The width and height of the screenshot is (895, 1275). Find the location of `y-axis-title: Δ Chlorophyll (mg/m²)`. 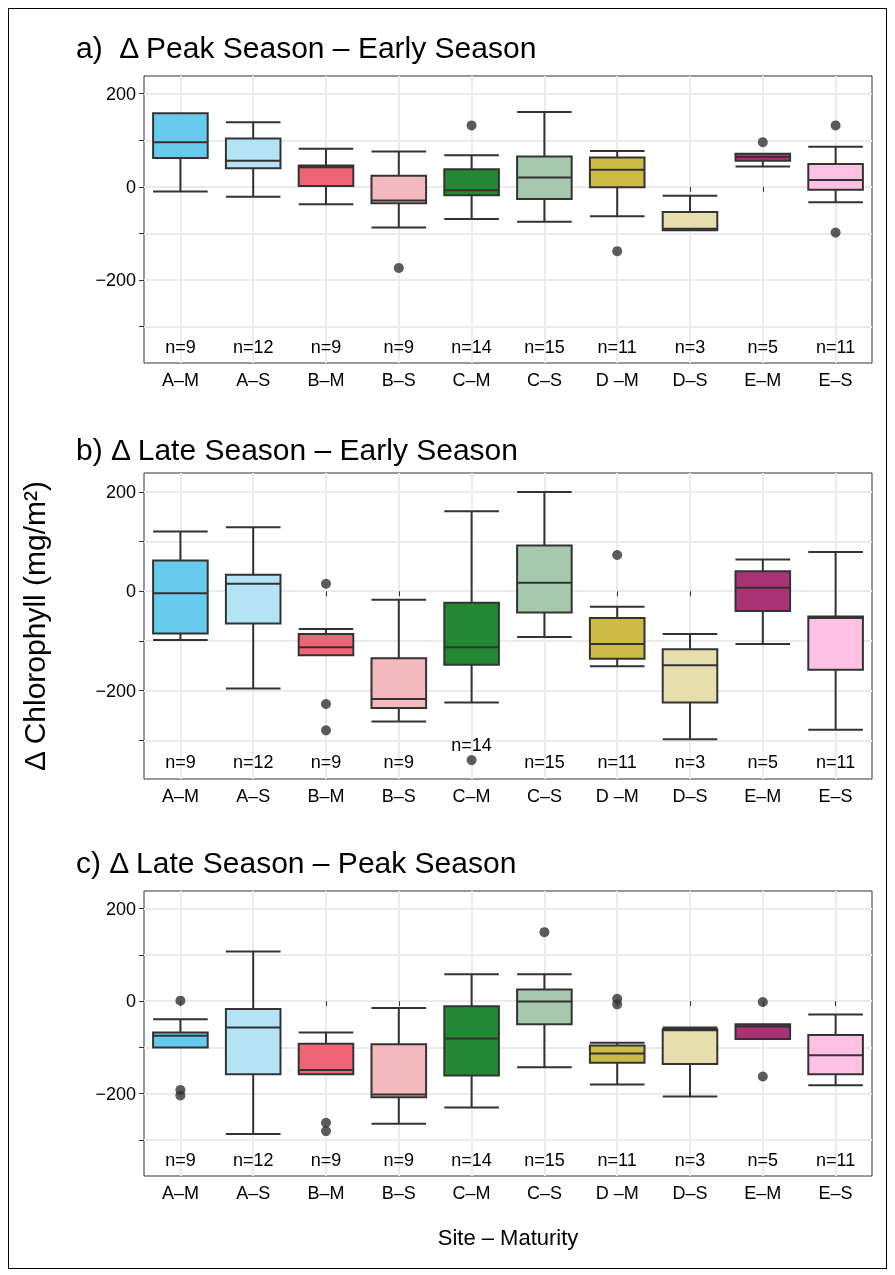

y-axis-title: Δ Chlorophyll (mg/m²) is located at coordinates (34, 626).